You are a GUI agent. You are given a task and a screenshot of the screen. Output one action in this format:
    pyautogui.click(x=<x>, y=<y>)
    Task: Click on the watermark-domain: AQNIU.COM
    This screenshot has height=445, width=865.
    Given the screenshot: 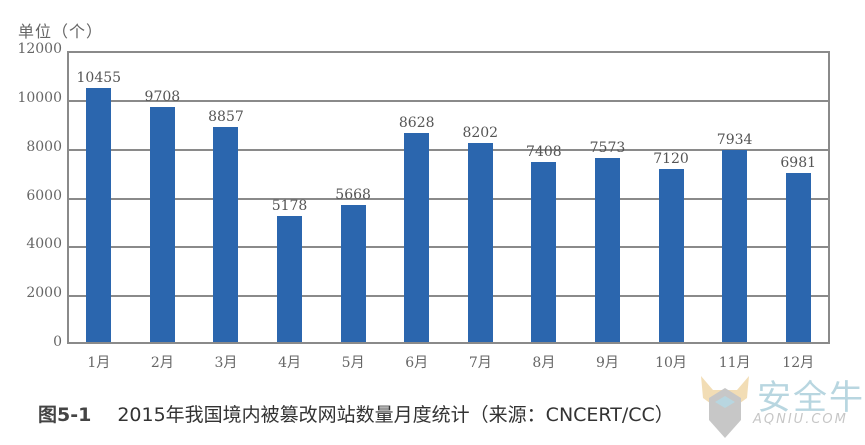 What is the action you would take?
    pyautogui.click(x=800, y=419)
    